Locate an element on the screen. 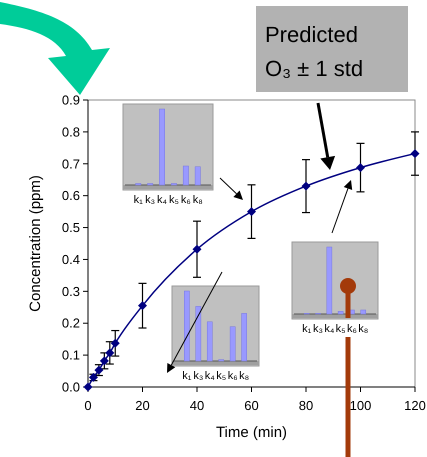 Image resolution: width=427 pixels, height=457 pixels. x-tick-label: 20 is located at coordinates (142, 405).